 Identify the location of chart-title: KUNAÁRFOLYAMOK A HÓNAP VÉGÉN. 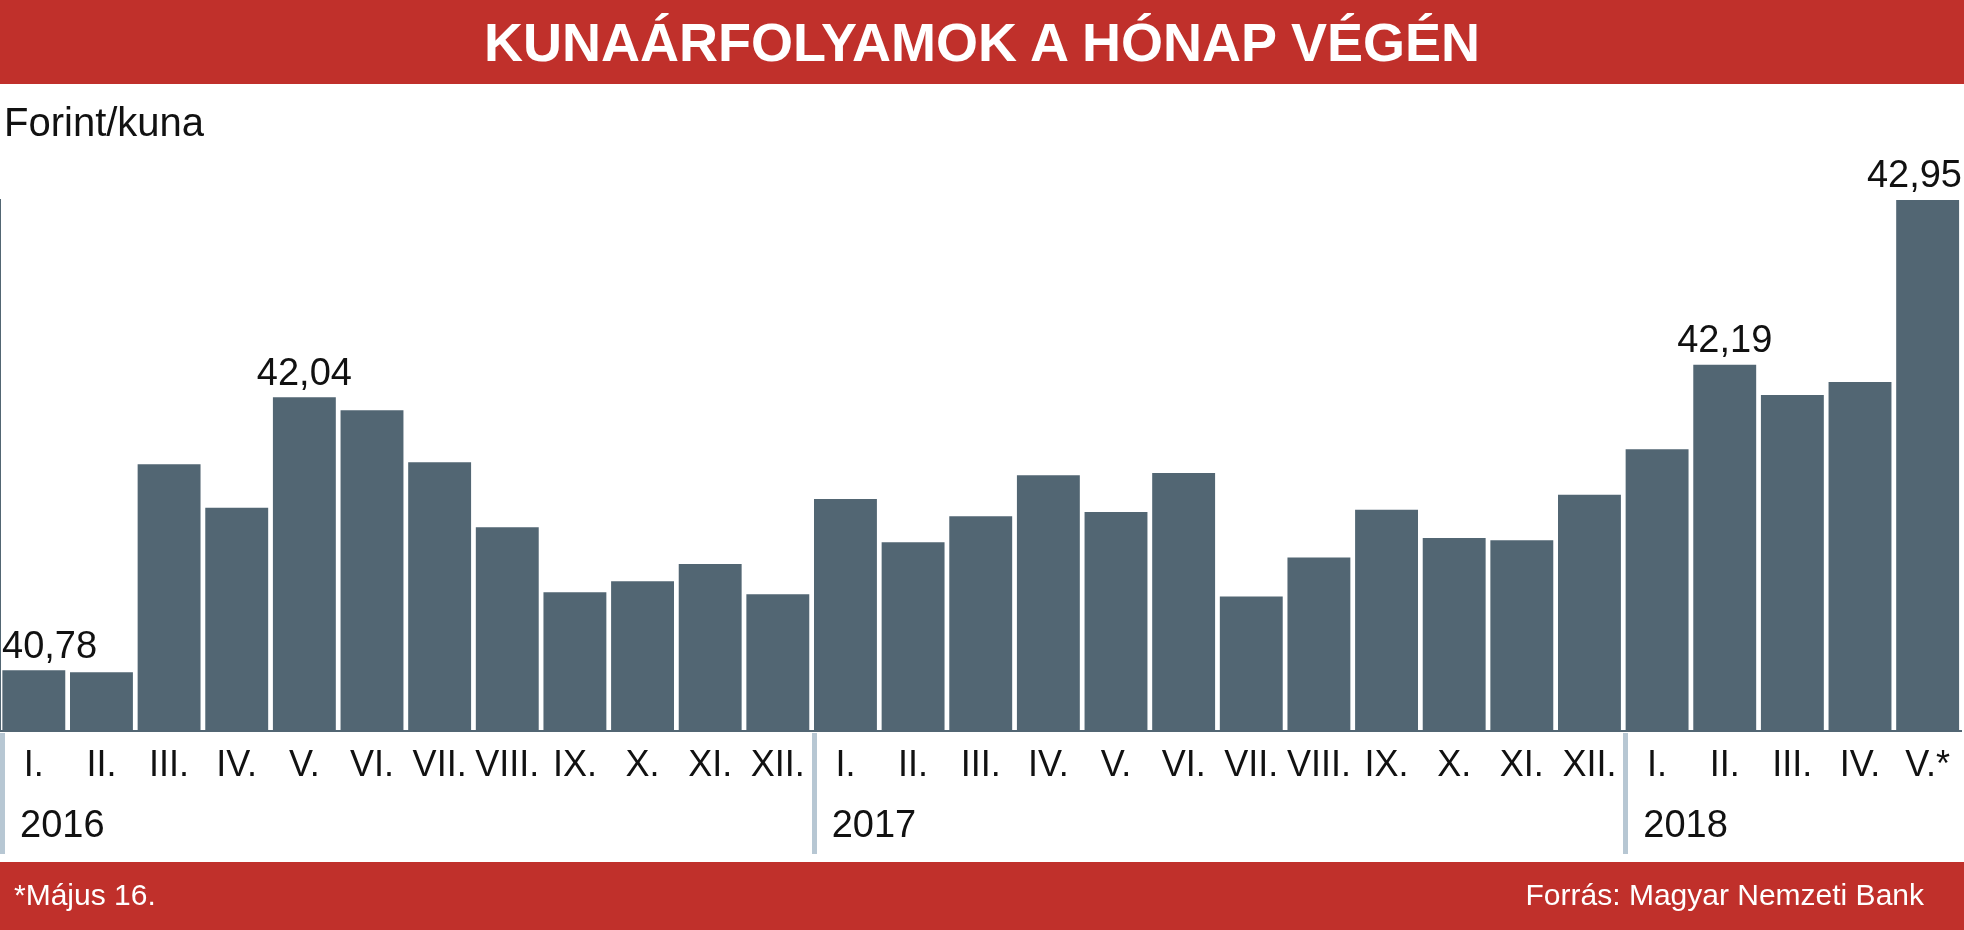
(982, 42).